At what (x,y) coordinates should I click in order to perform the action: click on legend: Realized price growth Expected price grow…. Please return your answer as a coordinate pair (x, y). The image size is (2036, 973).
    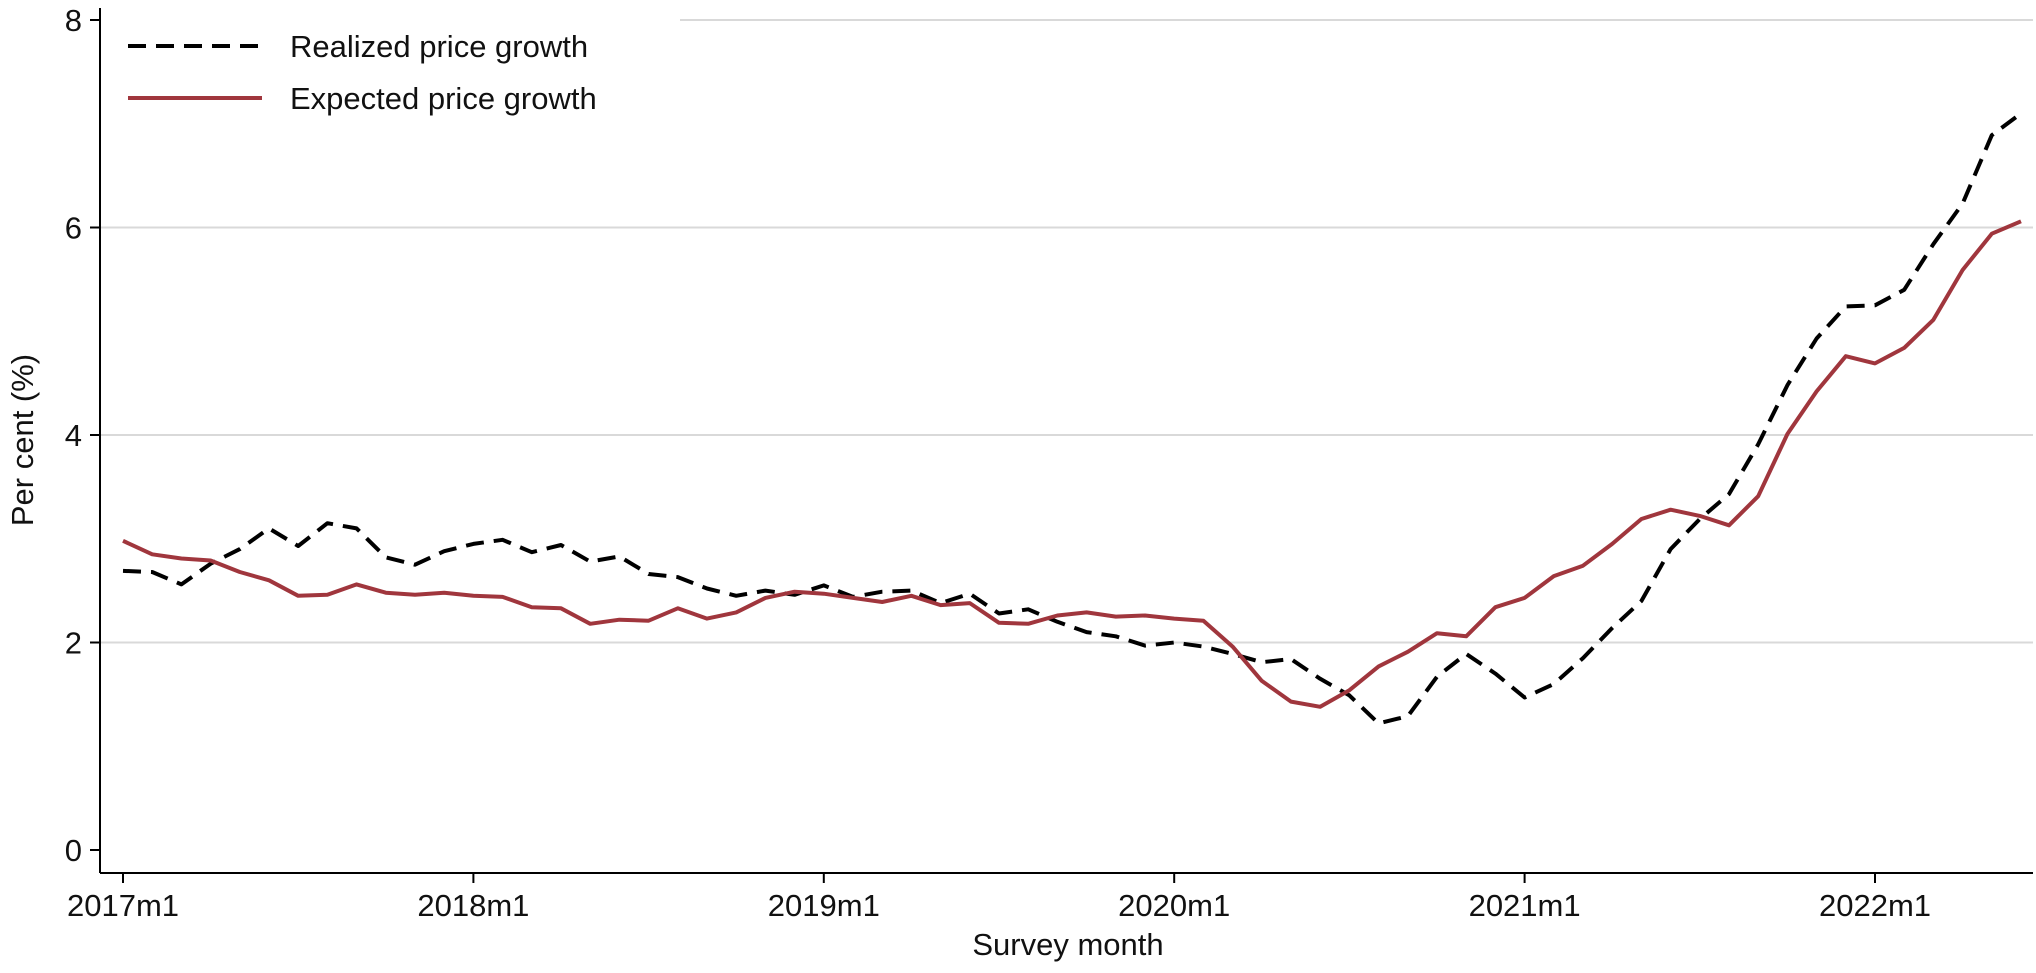
    Looking at the image, I should click on (362, 72).